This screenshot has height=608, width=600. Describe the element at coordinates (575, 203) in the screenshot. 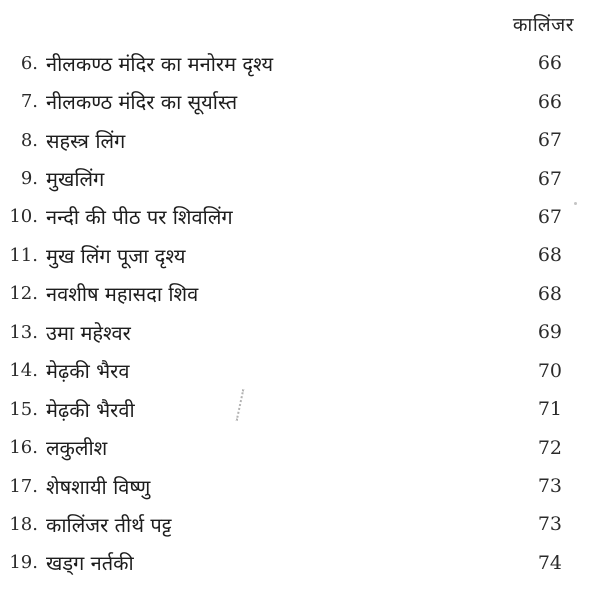

I see `scan-speck-mark` at that location.